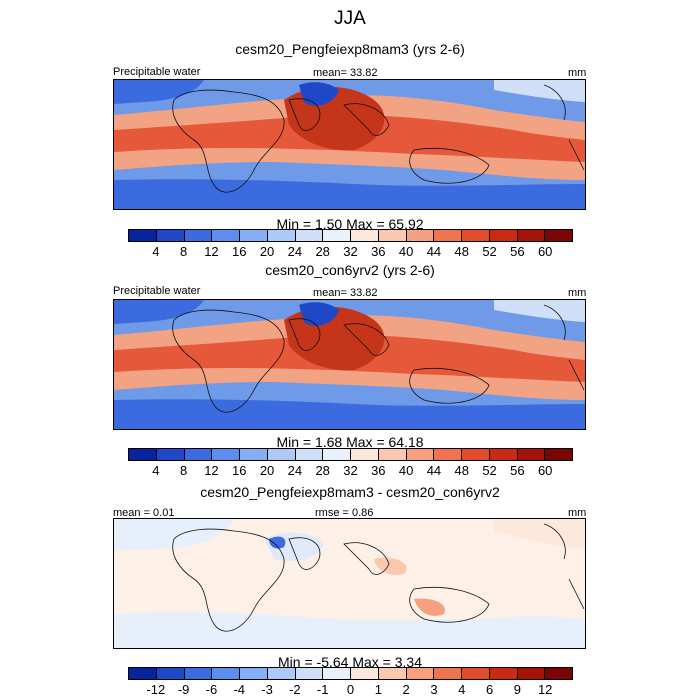 The image size is (700, 700). I want to click on panel2-colorbar-tick-label: 4, so click(156, 470).